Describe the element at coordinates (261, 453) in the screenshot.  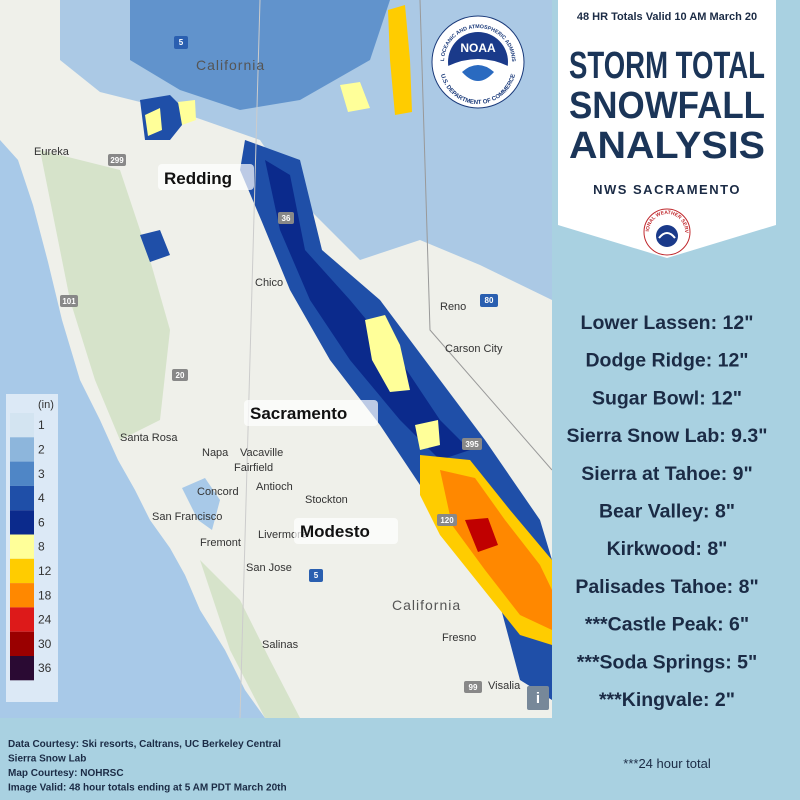
I see `place-label: Vacaville` at that location.